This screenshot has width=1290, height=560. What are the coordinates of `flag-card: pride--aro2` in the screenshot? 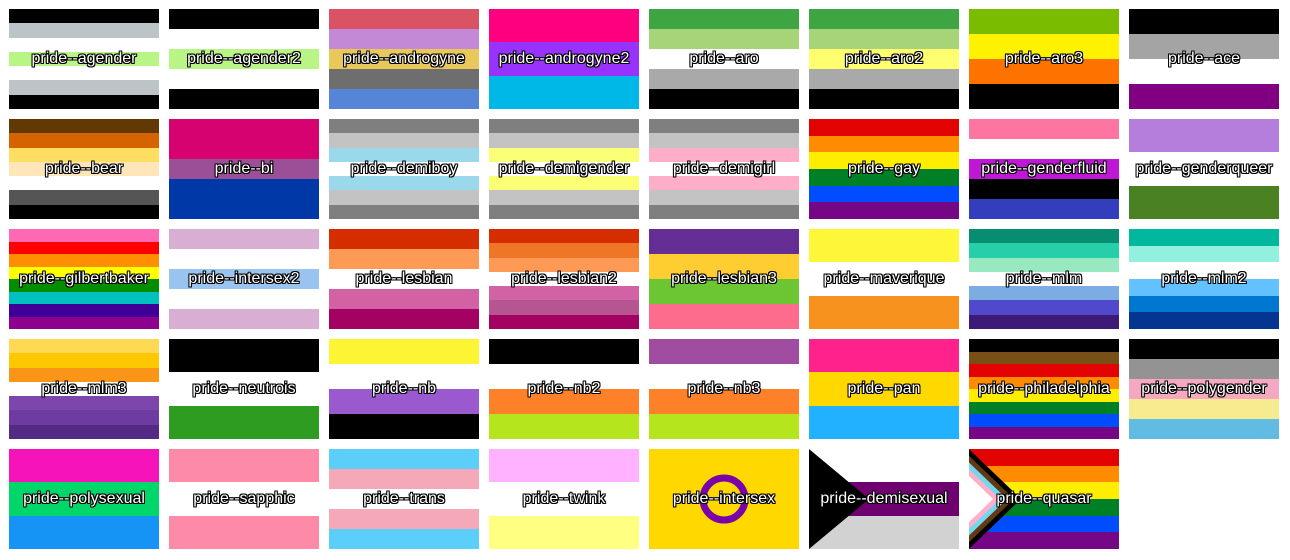 It's located at (884, 59).